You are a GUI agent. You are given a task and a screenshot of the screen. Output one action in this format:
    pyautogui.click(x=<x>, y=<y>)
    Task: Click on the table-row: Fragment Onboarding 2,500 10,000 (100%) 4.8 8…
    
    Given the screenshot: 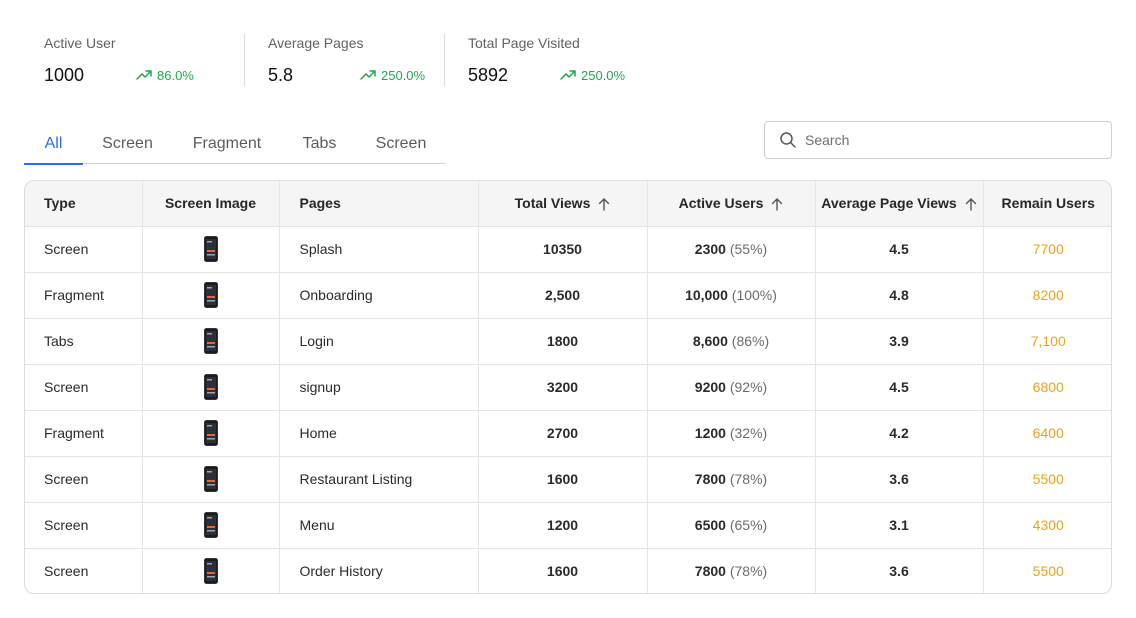 What is the action you would take?
    pyautogui.click(x=568, y=295)
    